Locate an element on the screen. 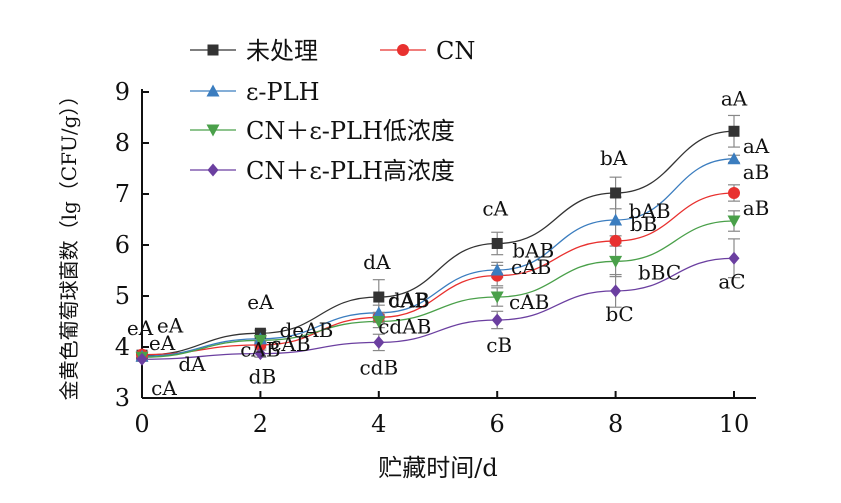 This screenshot has height=503, width=841. y-tick-label: 4 is located at coordinates (122, 347).